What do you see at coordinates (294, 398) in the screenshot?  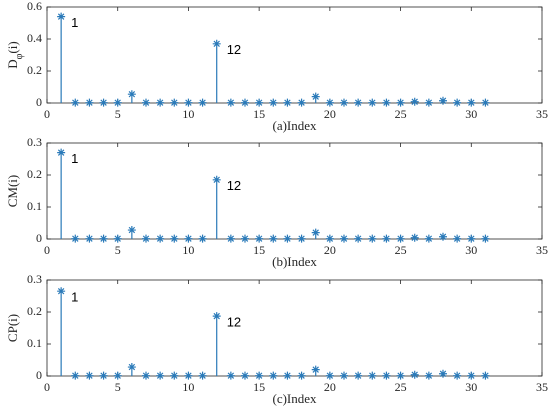 I see `x-axis-label: (c)Index` at bounding box center [294, 398].